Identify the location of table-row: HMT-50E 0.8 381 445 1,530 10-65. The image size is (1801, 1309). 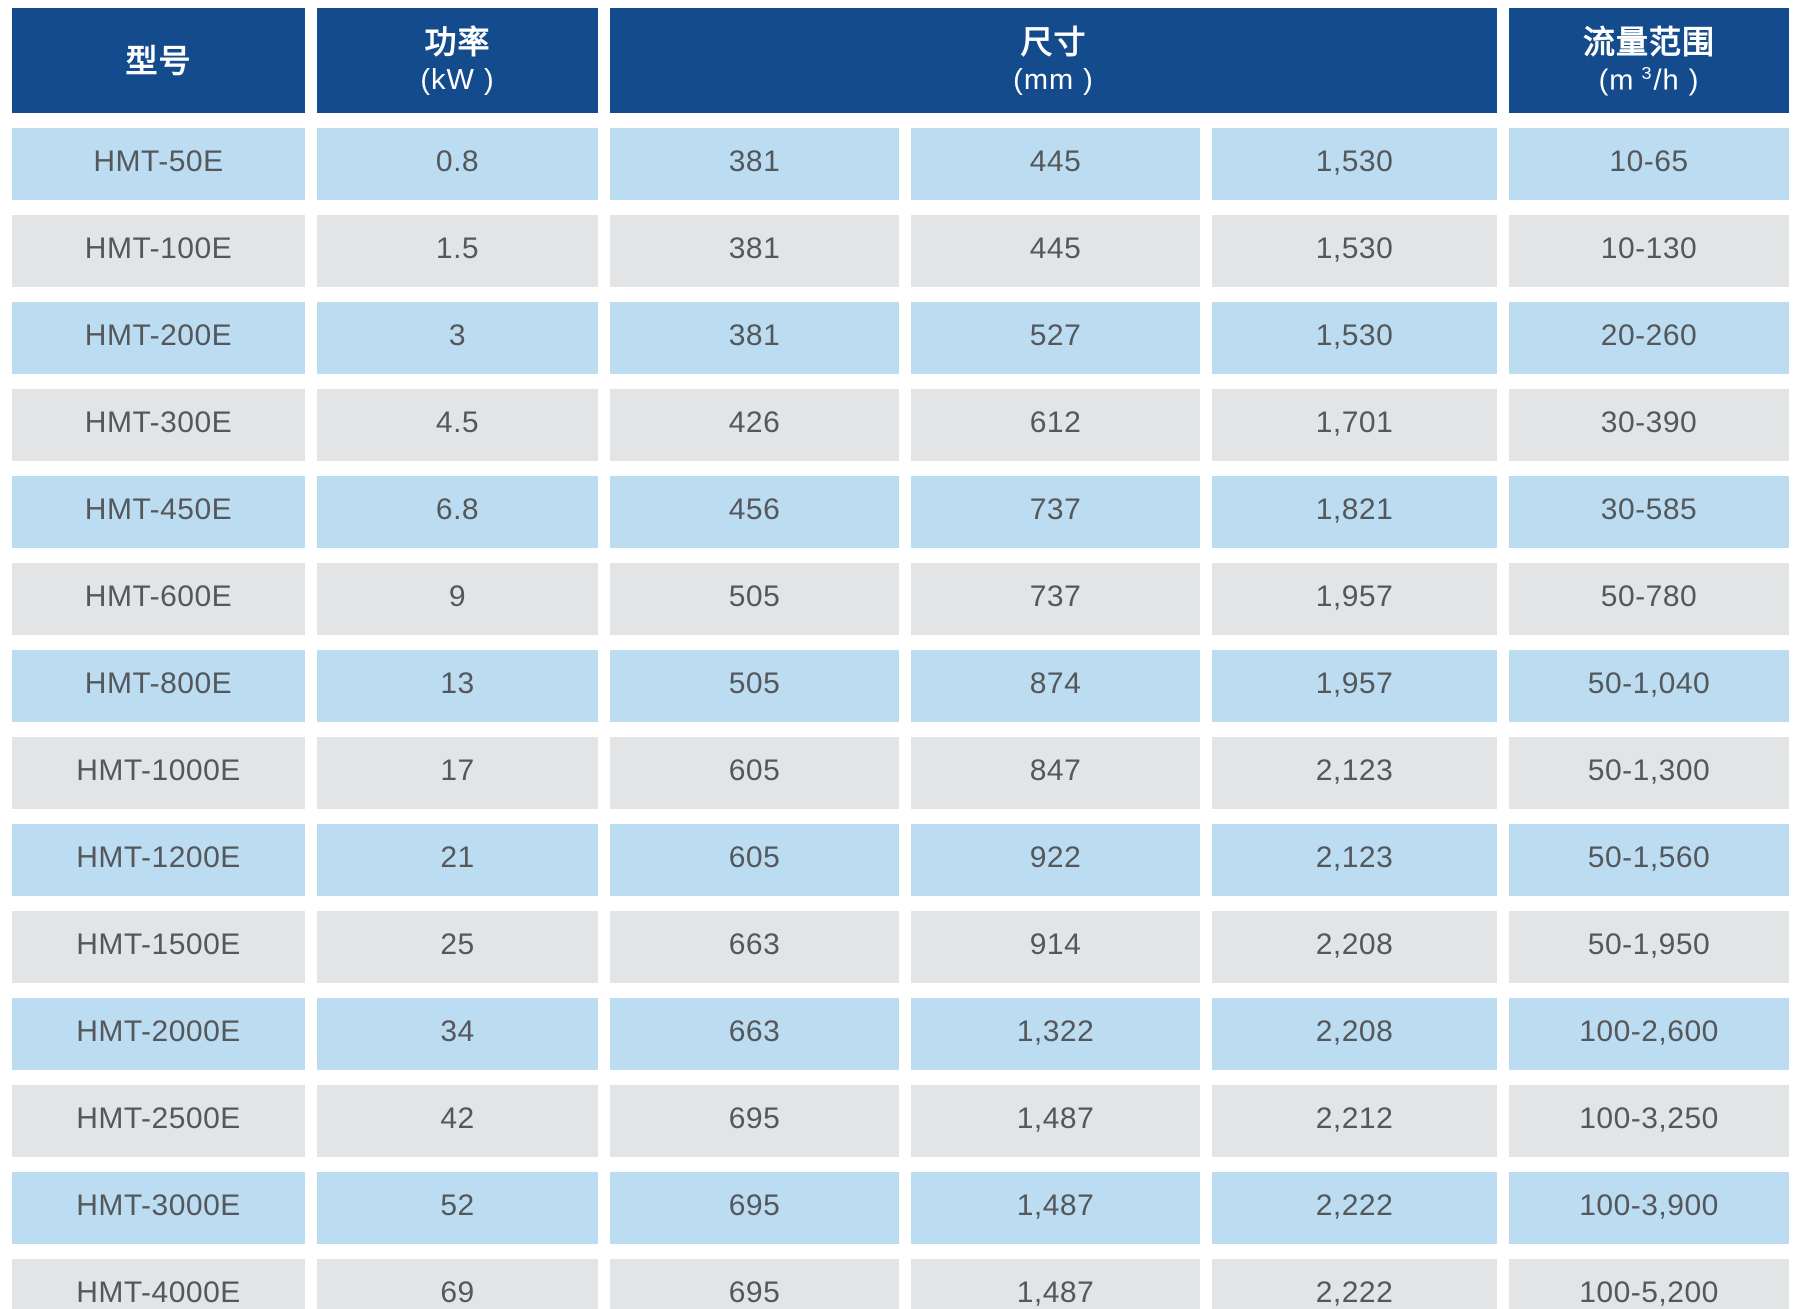
(901, 164).